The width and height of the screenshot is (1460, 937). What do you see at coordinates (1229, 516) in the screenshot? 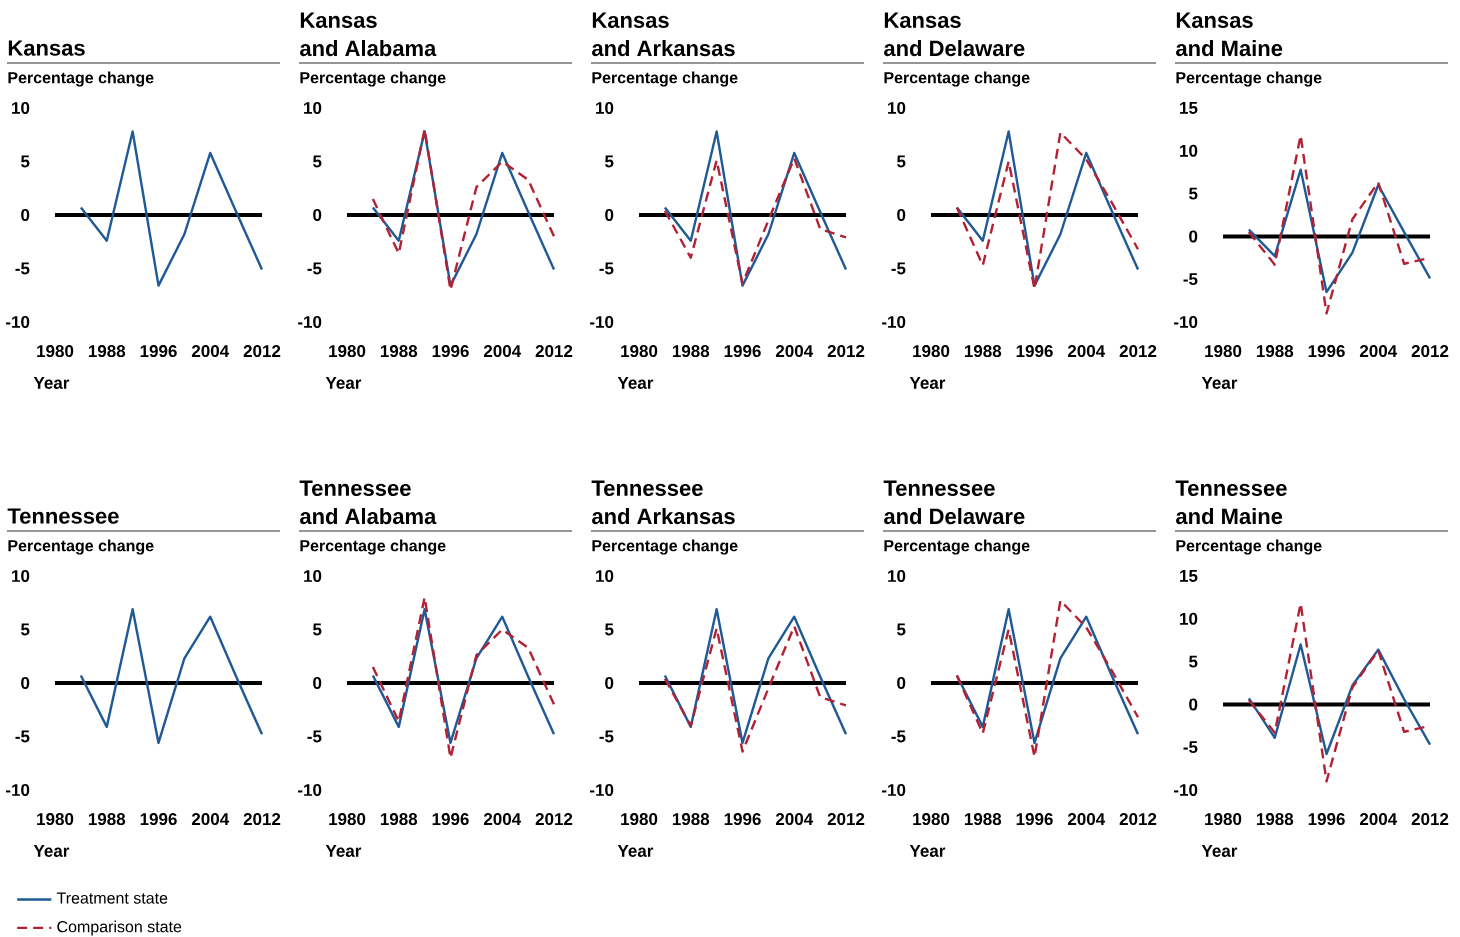
I see `chart-subtitle: and Maine` at bounding box center [1229, 516].